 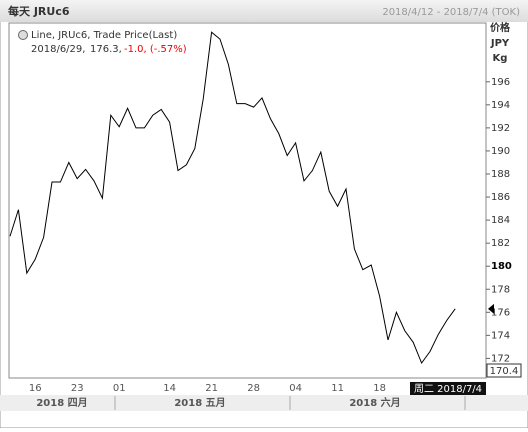 What do you see at coordinates (58, 49) in the screenshot?
I see `legend-date: 2018/6/29,` at bounding box center [58, 49].